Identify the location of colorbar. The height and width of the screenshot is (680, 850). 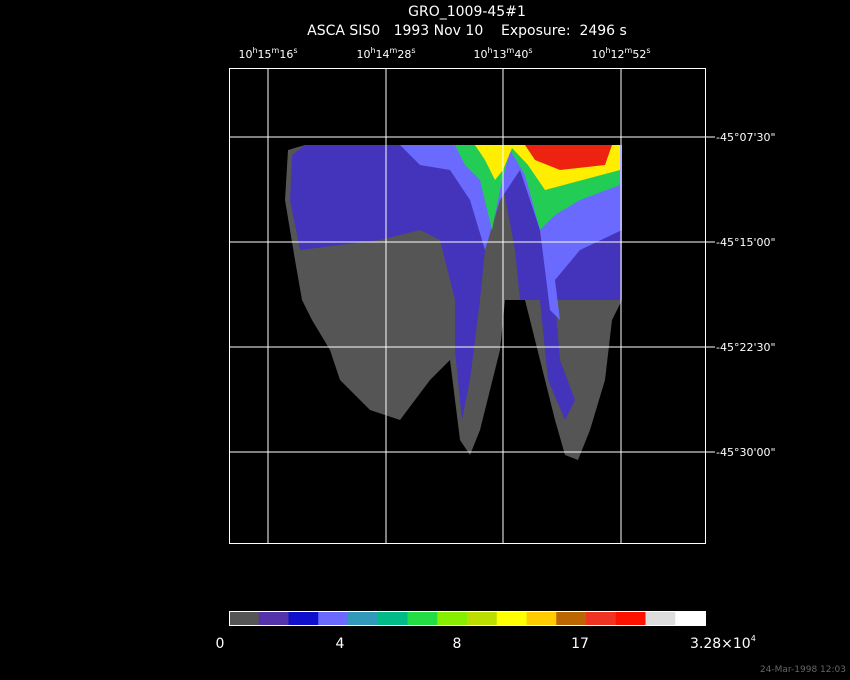
(467, 618).